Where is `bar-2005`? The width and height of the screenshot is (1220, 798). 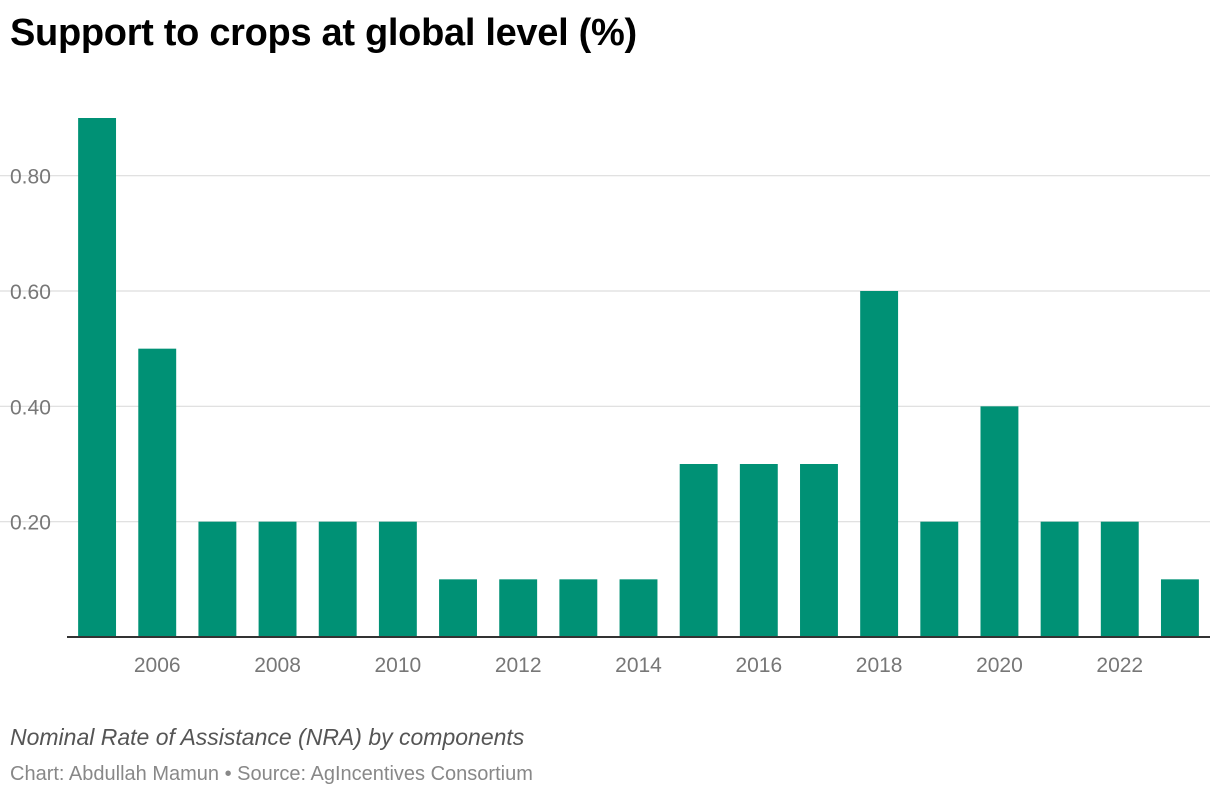 bar-2005 is located at coordinates (97, 377).